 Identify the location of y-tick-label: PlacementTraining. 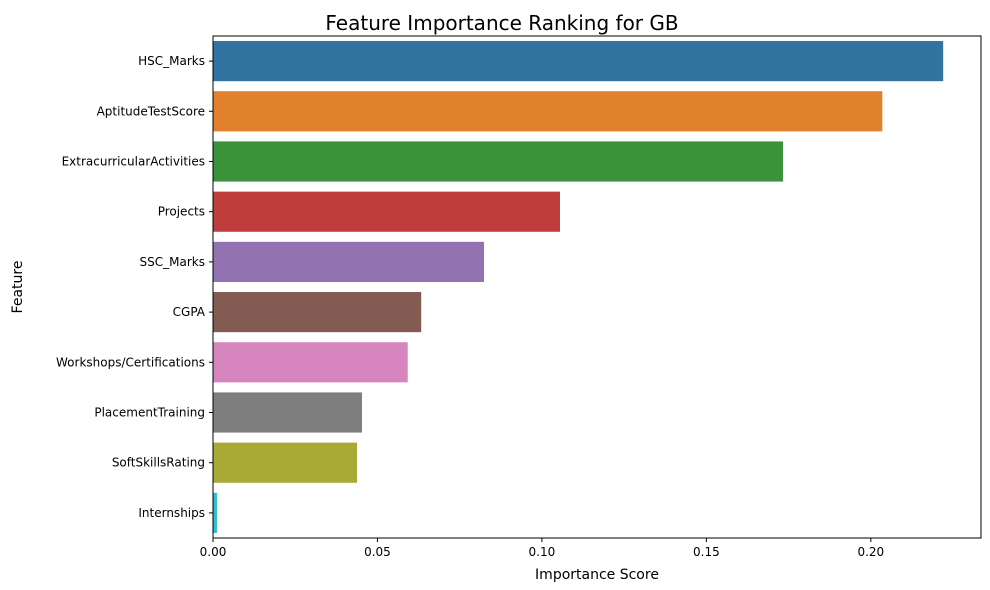
(149, 413).